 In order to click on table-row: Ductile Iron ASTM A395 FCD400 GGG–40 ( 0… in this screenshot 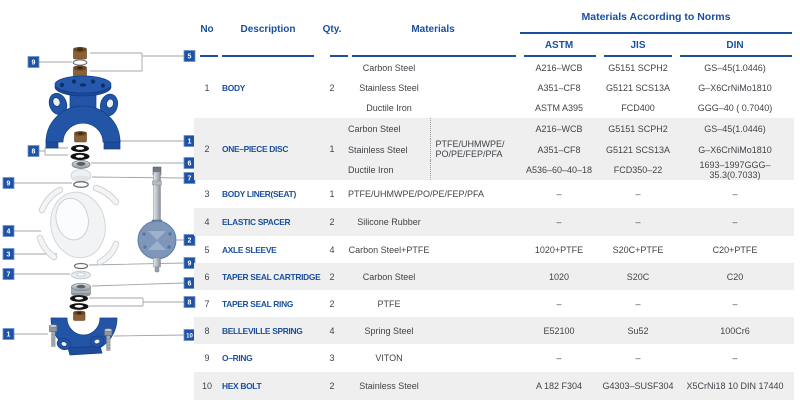, I will do `click(494, 108)`.